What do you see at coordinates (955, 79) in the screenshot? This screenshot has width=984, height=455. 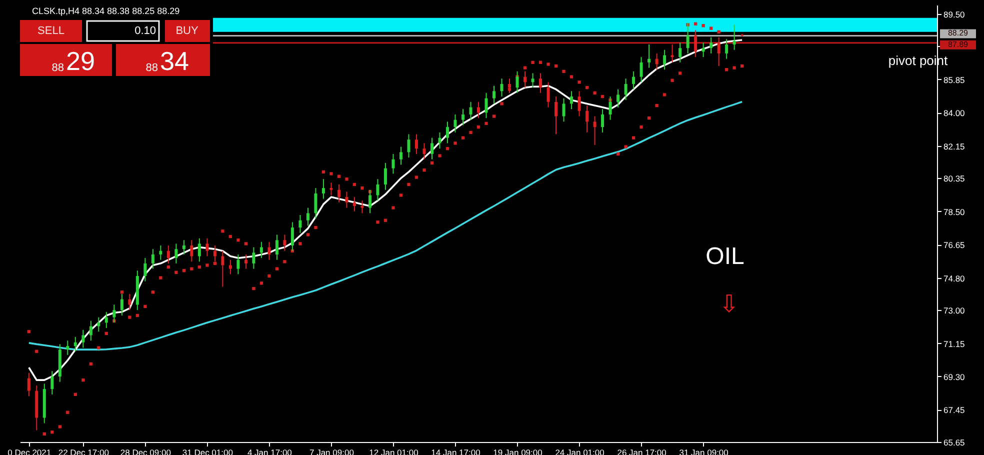 I see `y-tick-label: 85.85` at bounding box center [955, 79].